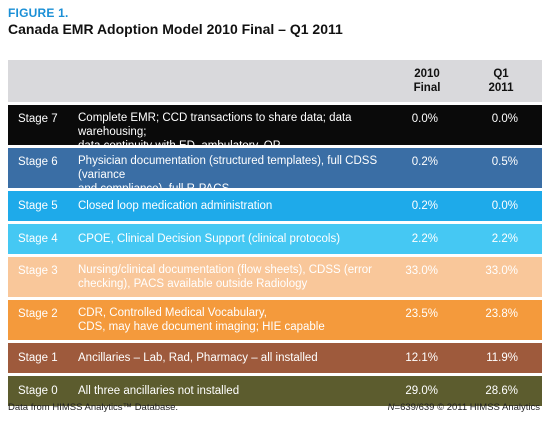 The image size is (550, 426). I want to click on value-q1-2011: 23.8%, so click(488, 314).